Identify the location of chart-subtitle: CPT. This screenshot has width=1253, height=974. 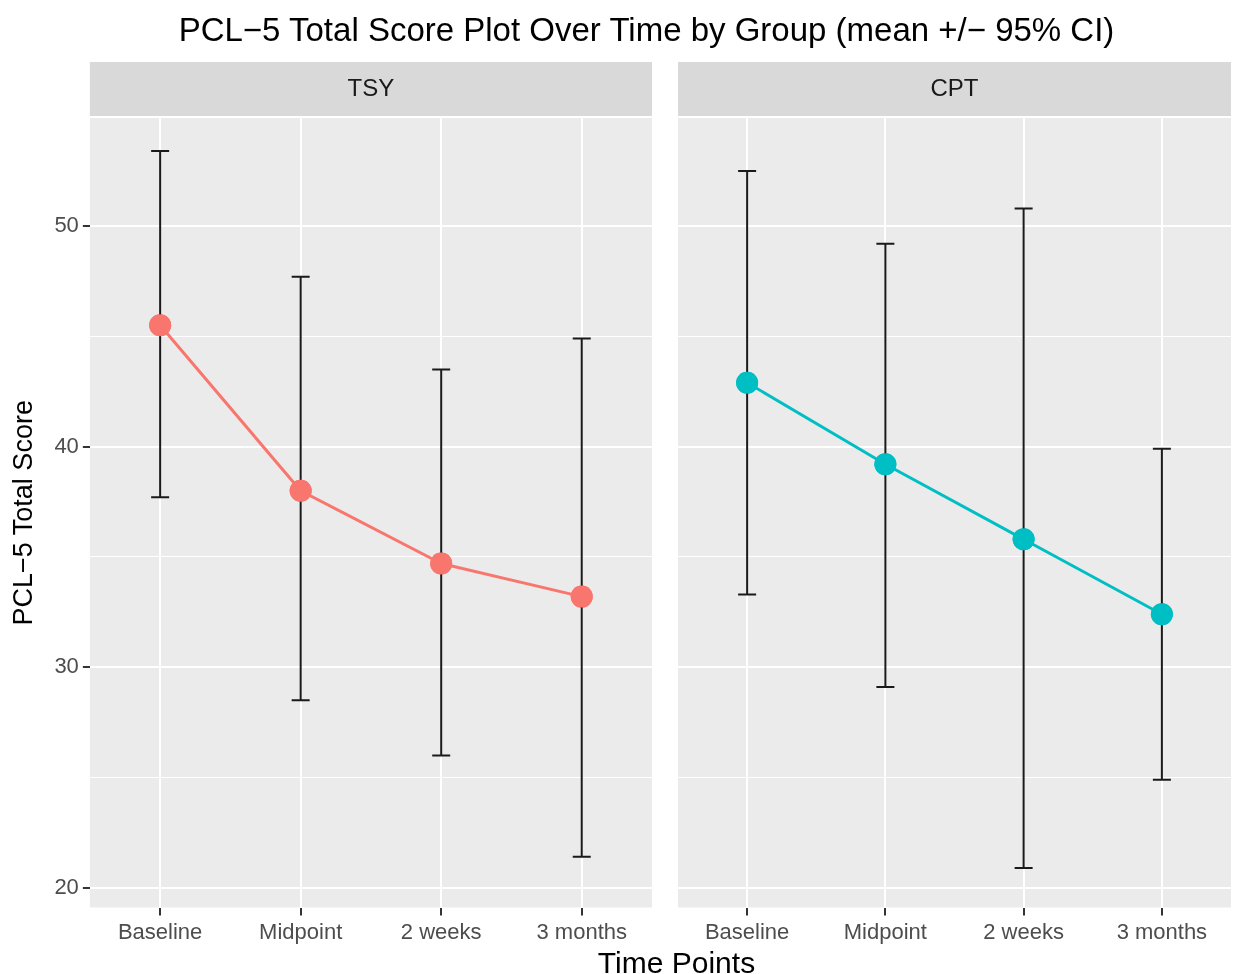
(954, 87).